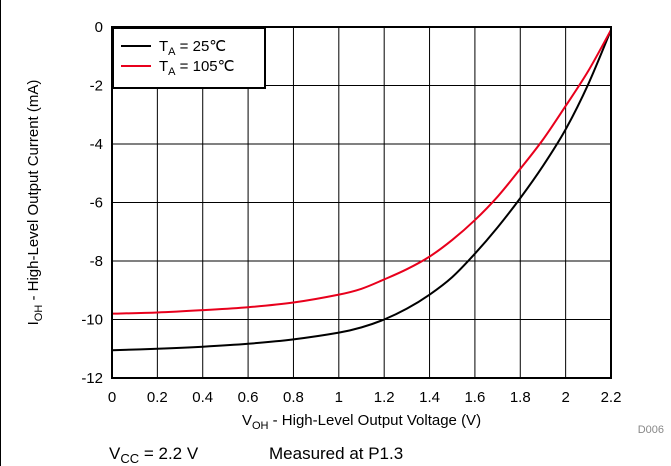  I want to click on x-tick-label-6: 1.2, so click(384, 397).